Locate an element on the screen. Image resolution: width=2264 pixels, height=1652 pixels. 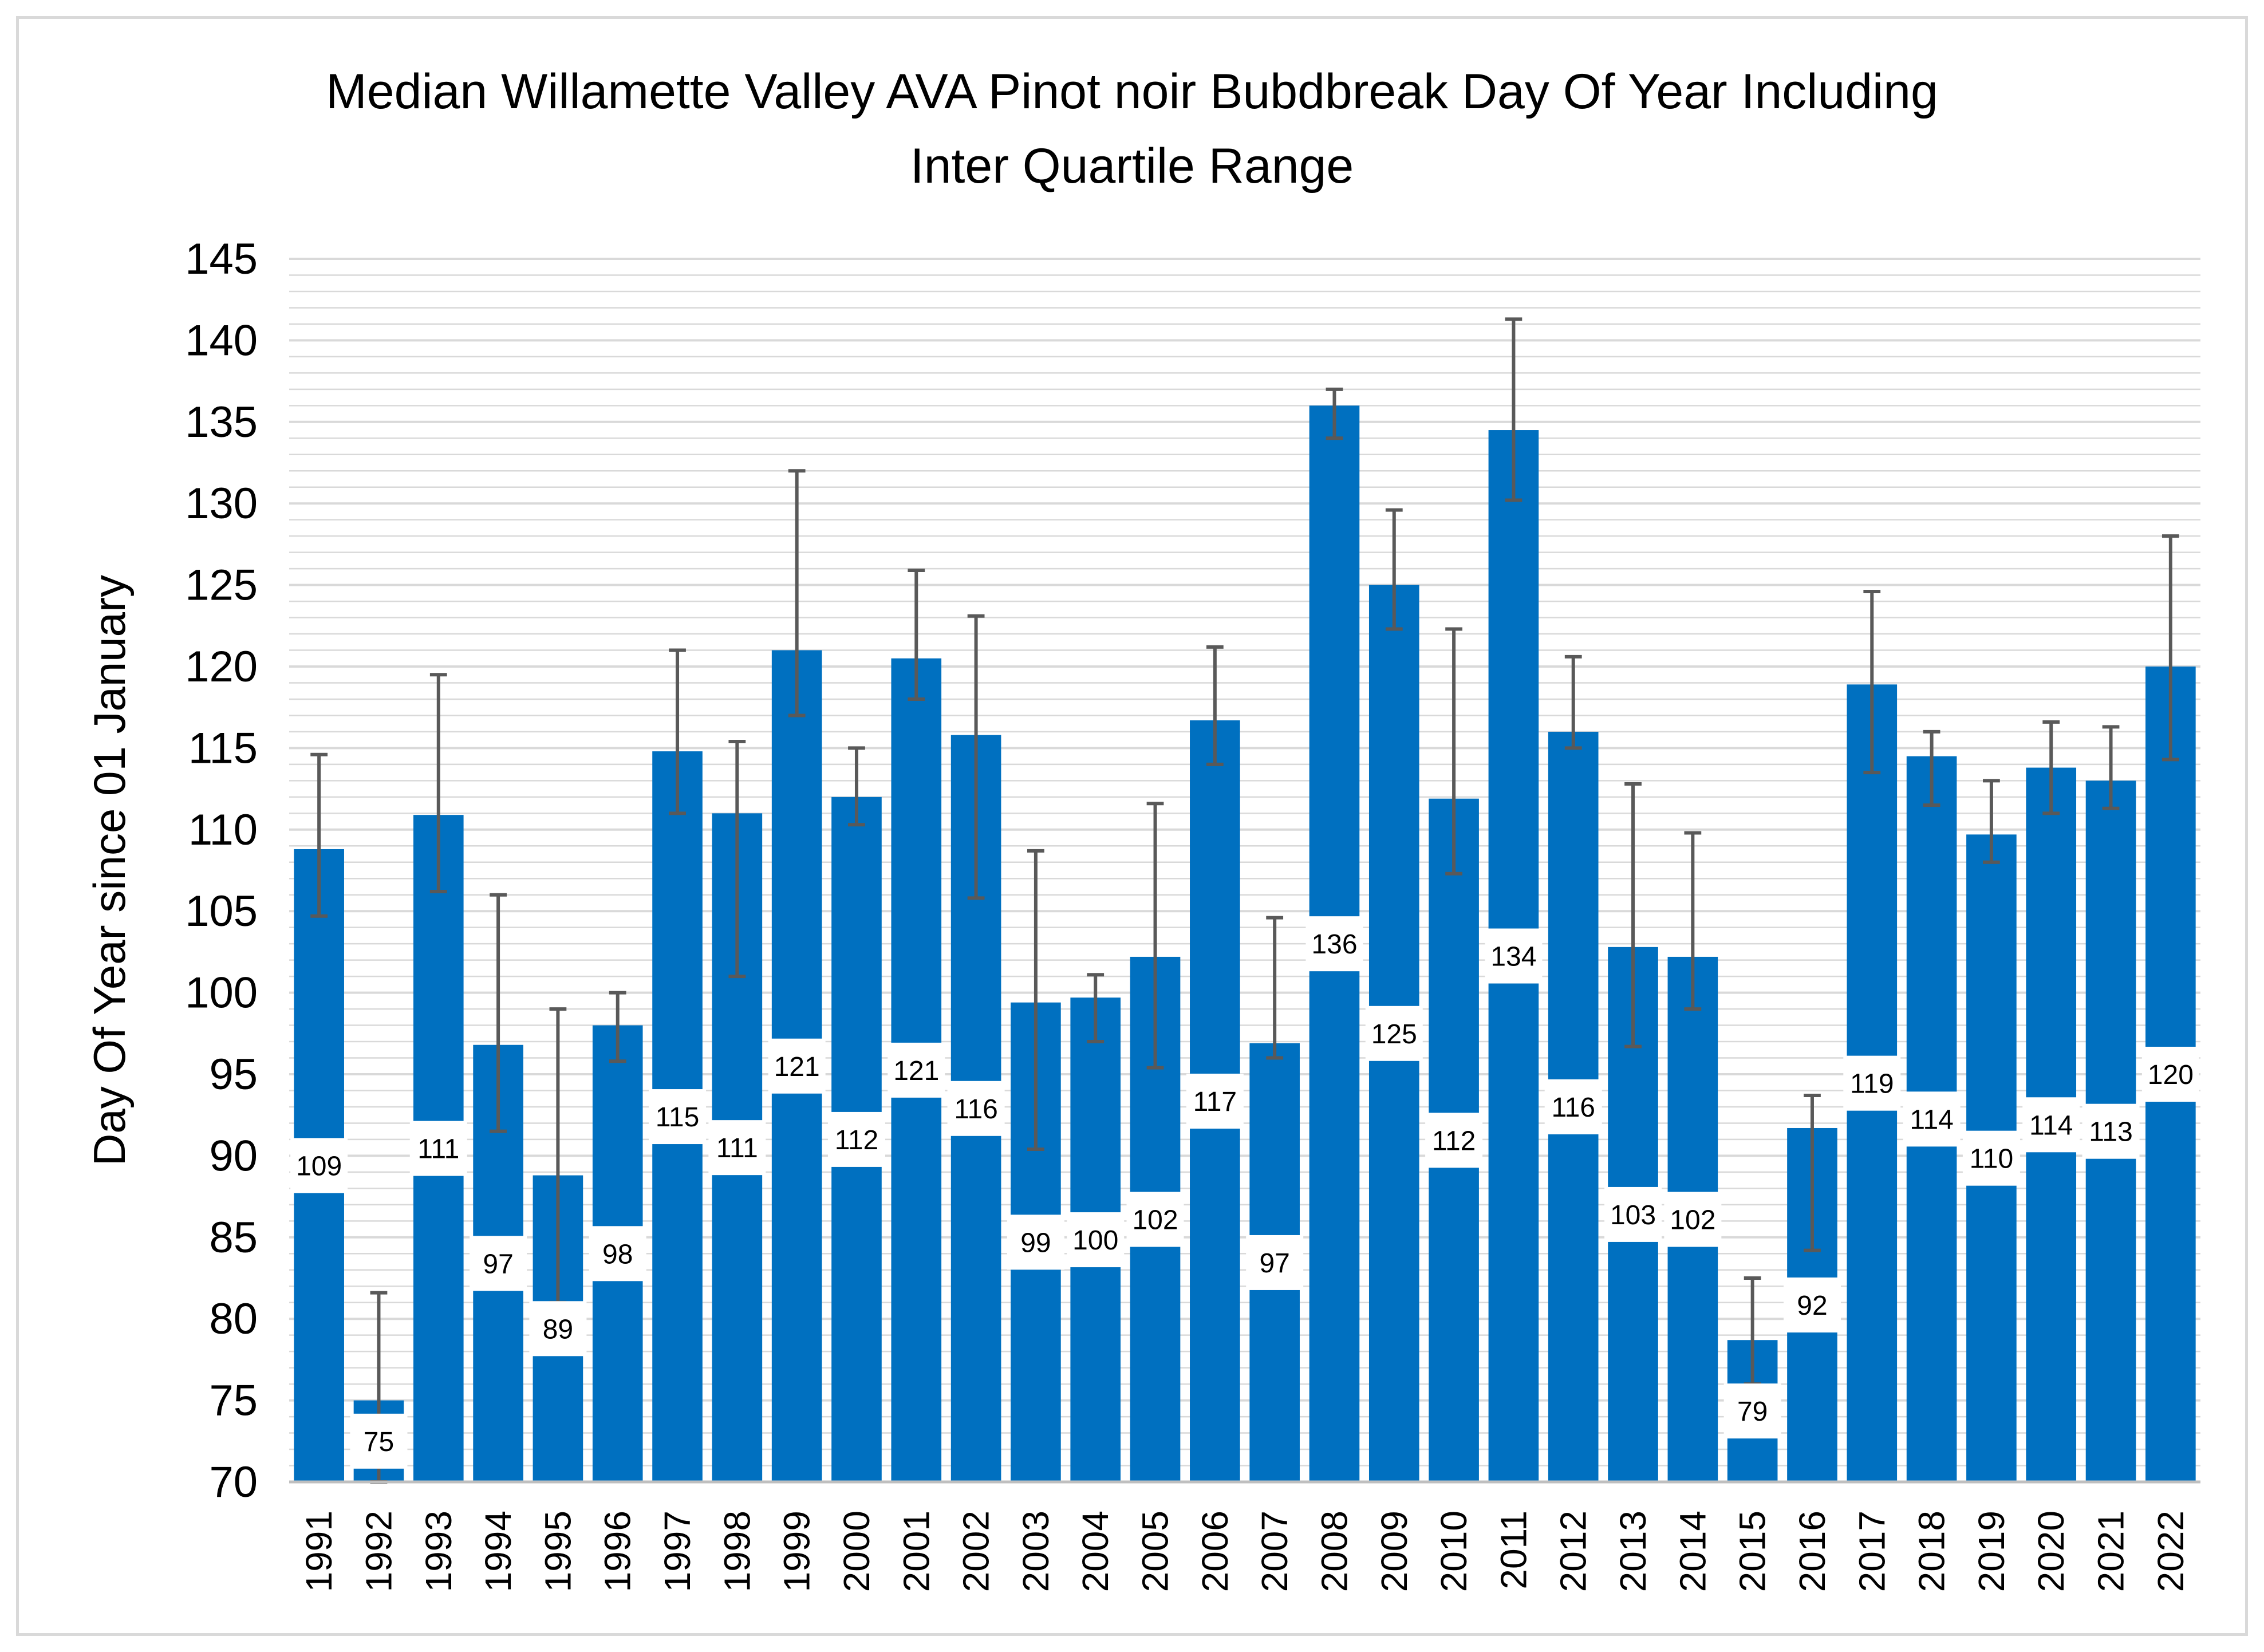
data-label-bg-2007 is located at coordinates (1275, 1263).